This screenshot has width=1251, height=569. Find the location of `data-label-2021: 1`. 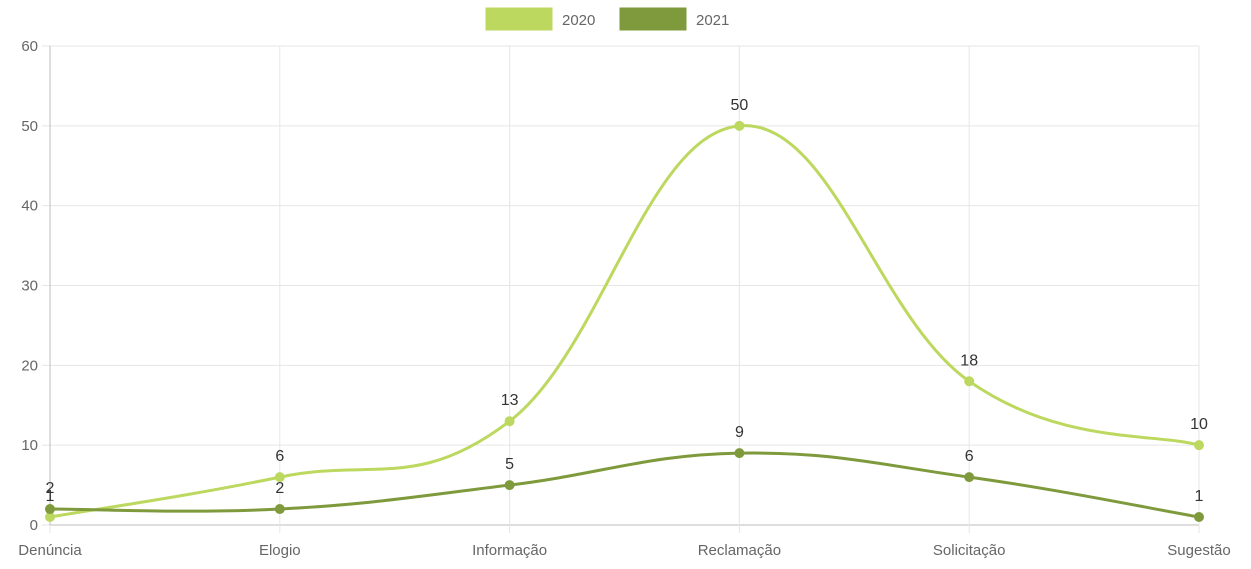

data-label-2021: 1 is located at coordinates (1199, 496).